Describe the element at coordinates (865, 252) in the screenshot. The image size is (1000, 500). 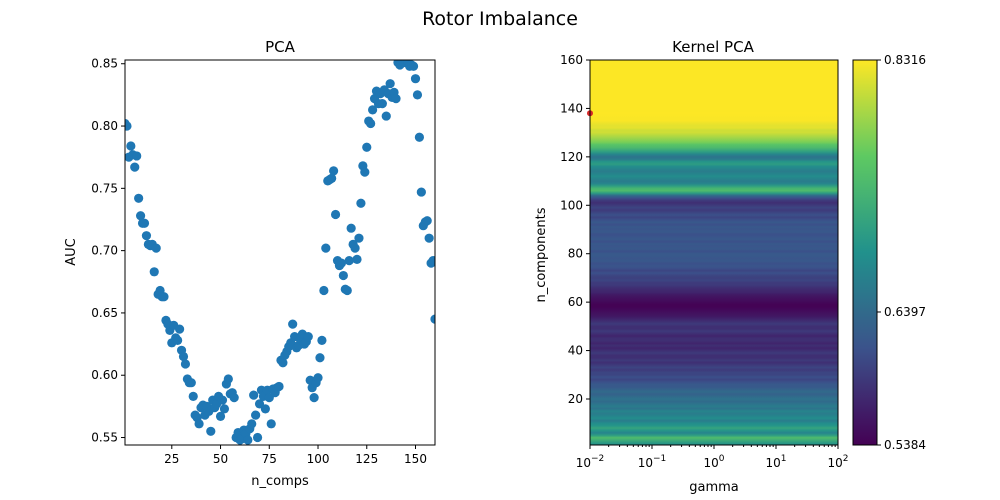
I see `colorbar` at that location.